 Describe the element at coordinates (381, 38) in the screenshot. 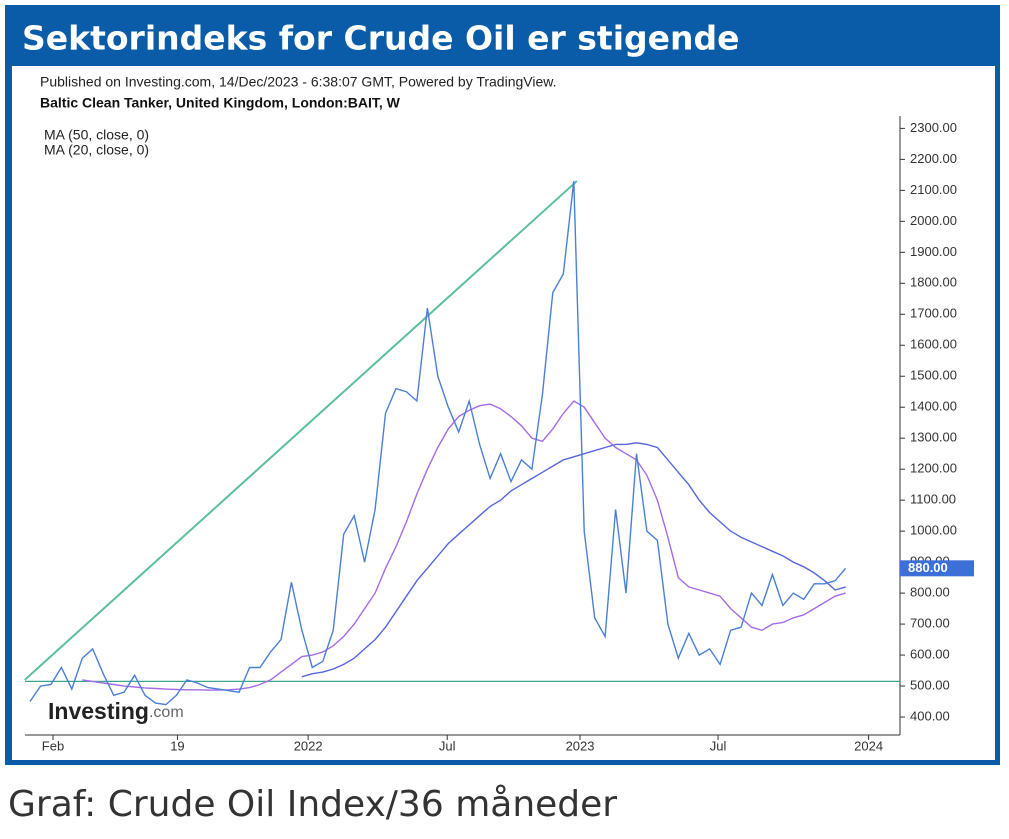

I see `title: Sektorindeks for Crude Oil er stigende` at that location.